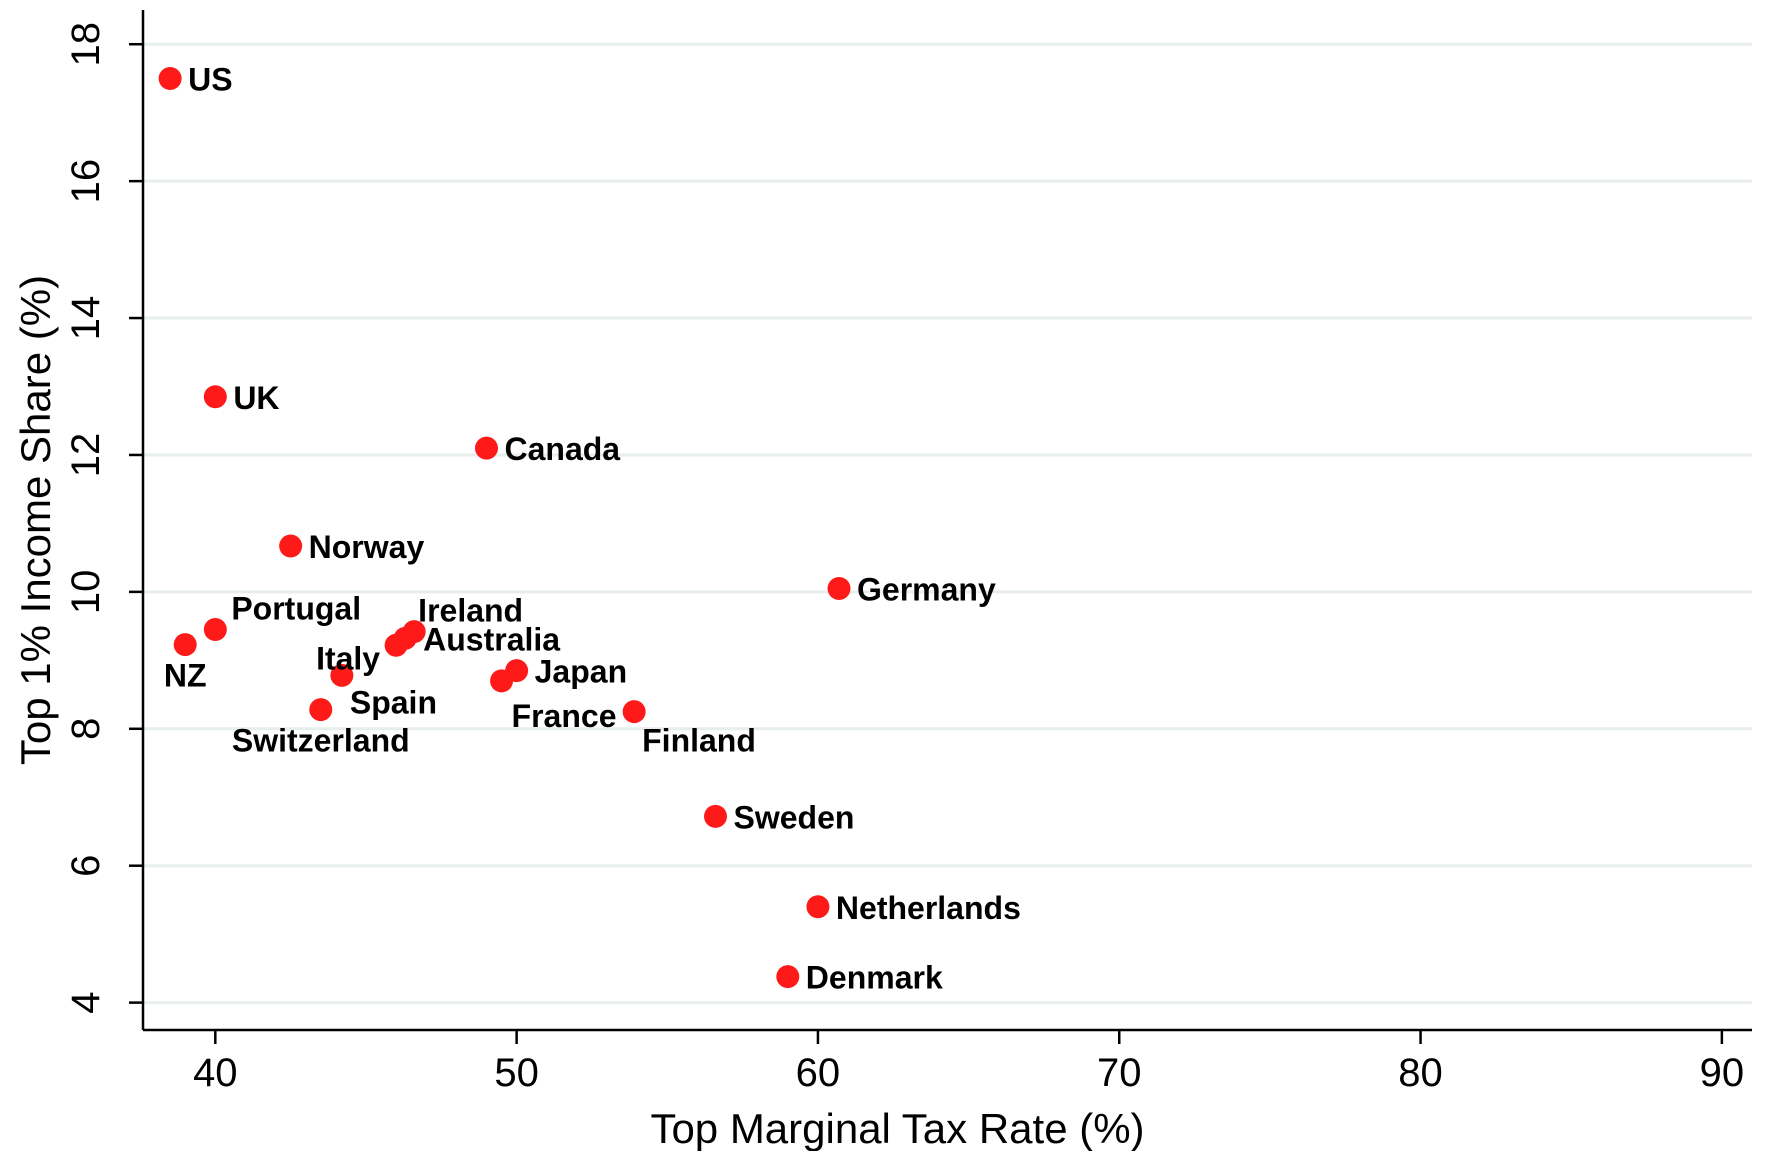  What do you see at coordinates (86, 866) in the screenshot?
I see `y-tick-label: 6` at bounding box center [86, 866].